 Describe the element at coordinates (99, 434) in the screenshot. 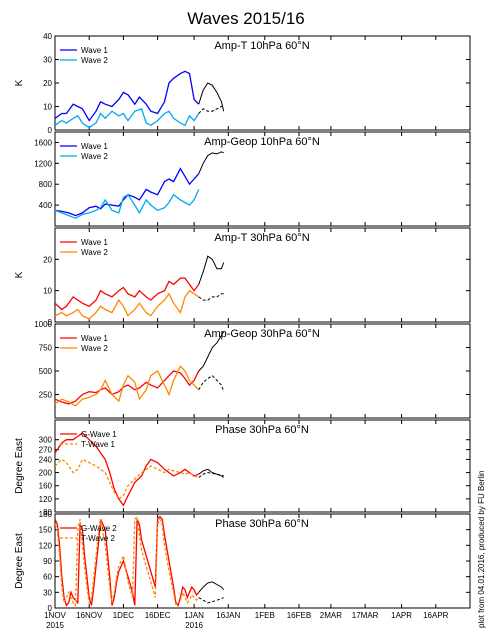

I see `legend-label: G-Wave 1` at that location.